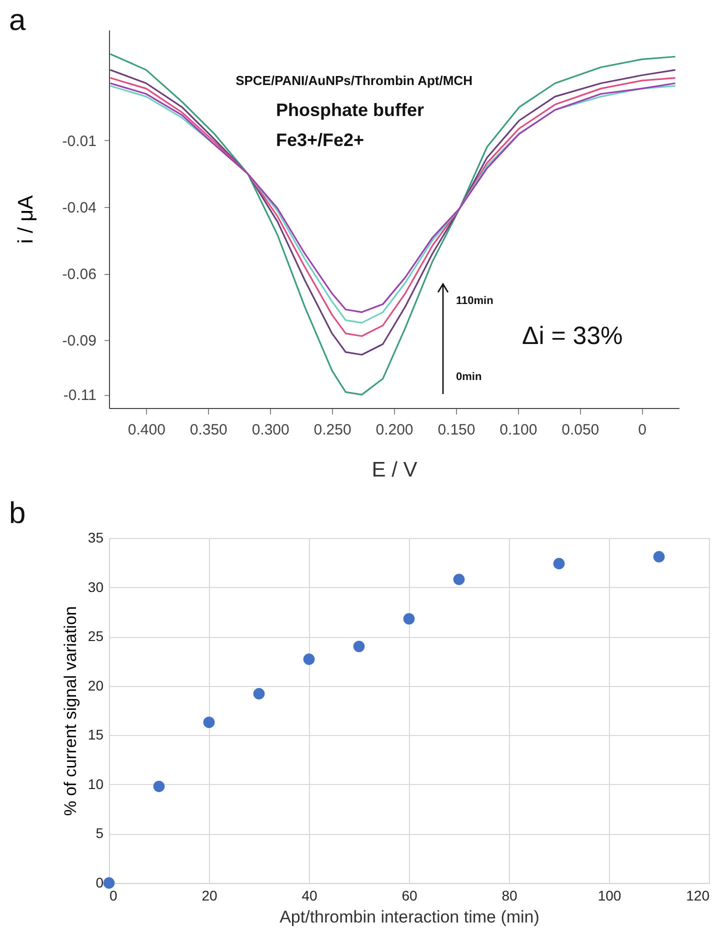 This screenshot has width=720, height=935. What do you see at coordinates (96, 636) in the screenshot?
I see `y-tick-label: 25` at bounding box center [96, 636].